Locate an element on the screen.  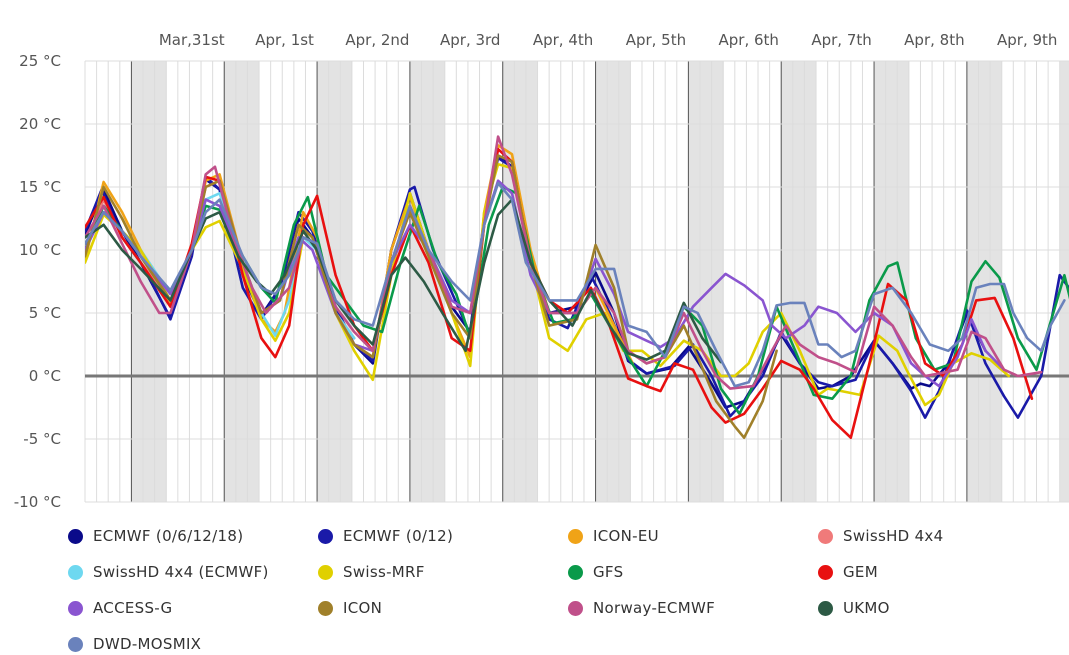
legend-item: SwissHD 4x4 (ECMWF) is located at coordinates (168, 572).